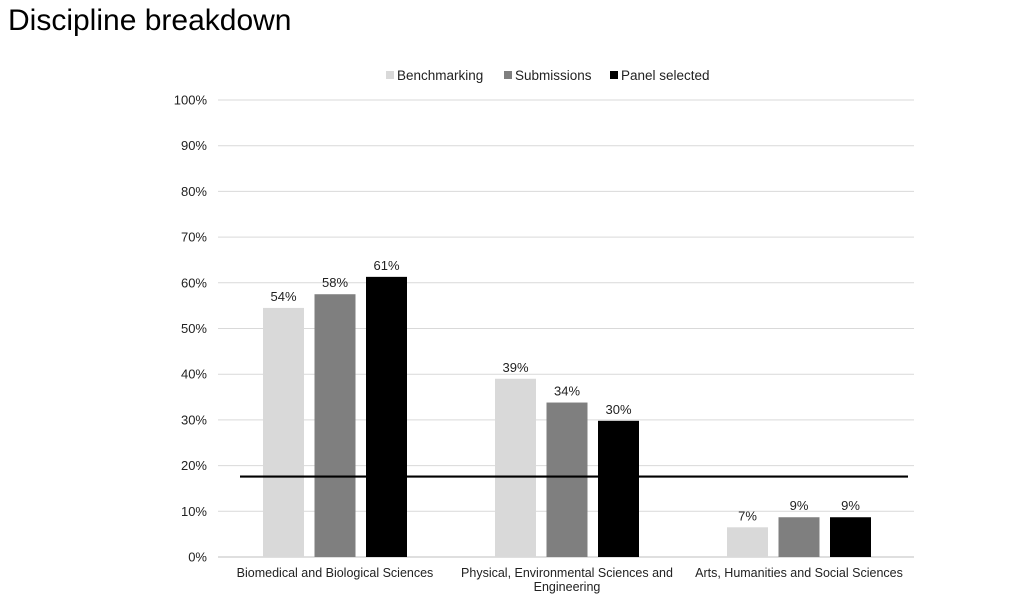 This screenshot has height=596, width=1024. What do you see at coordinates (567, 573) in the screenshot?
I see `category-label: Physical, Environmental Sciences and` at bounding box center [567, 573].